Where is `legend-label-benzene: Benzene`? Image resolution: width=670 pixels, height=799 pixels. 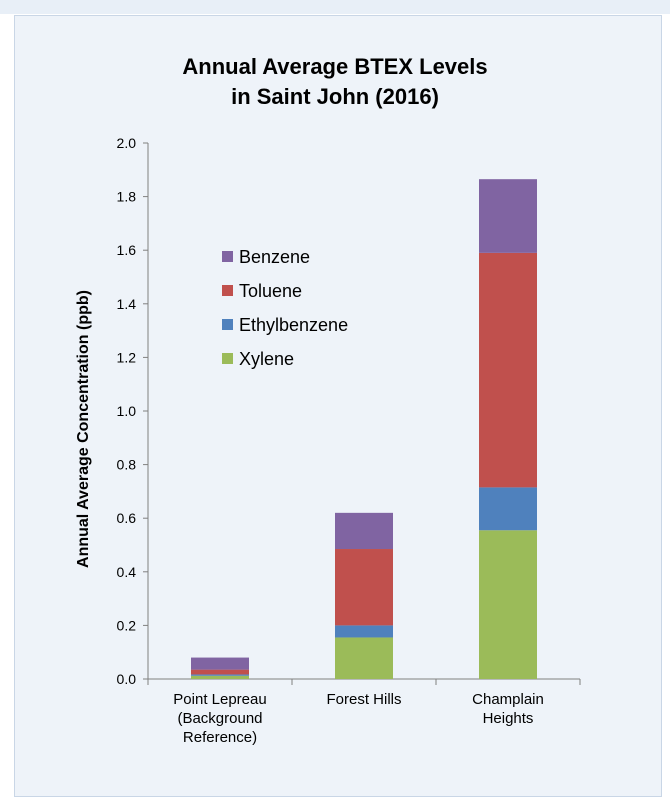 legend-label-benzene: Benzene is located at coordinates (274, 257).